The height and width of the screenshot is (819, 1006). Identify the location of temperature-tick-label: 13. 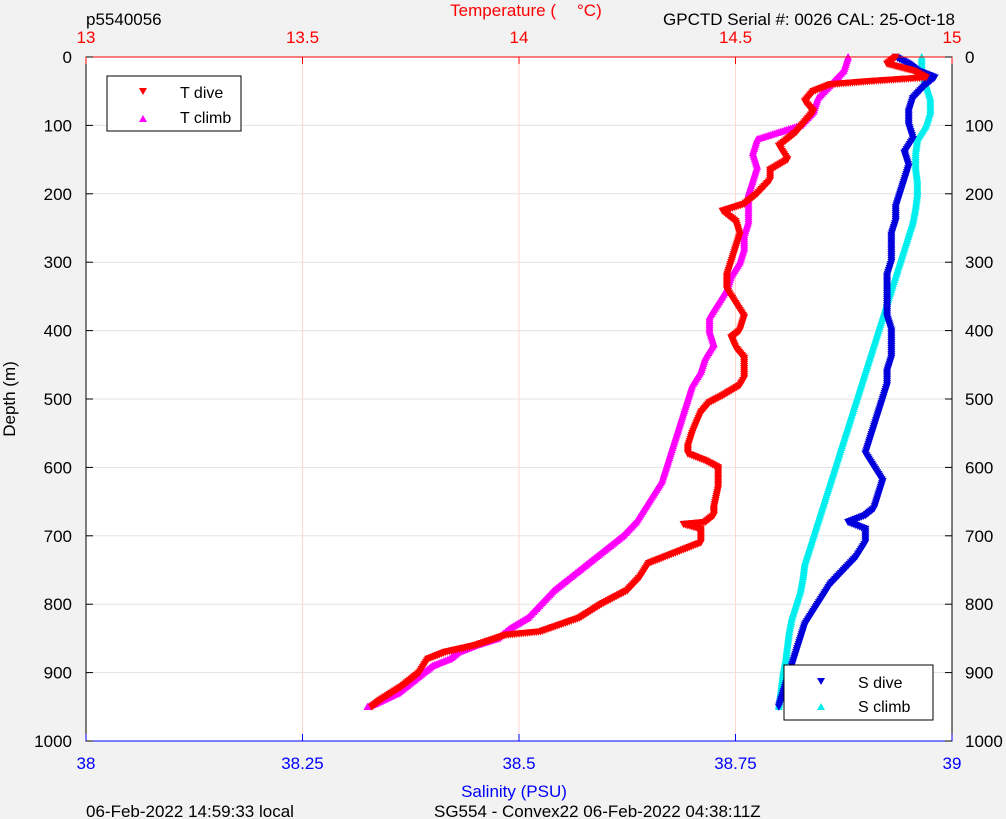
(86, 37).